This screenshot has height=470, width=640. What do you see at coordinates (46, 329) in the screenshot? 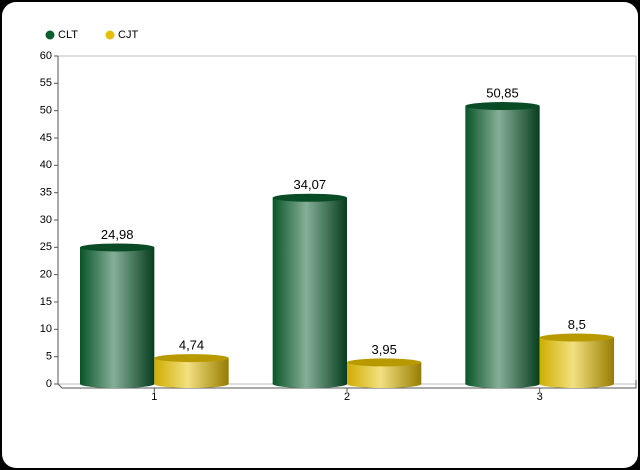
I see `y-tick-label: 10` at bounding box center [46, 329].